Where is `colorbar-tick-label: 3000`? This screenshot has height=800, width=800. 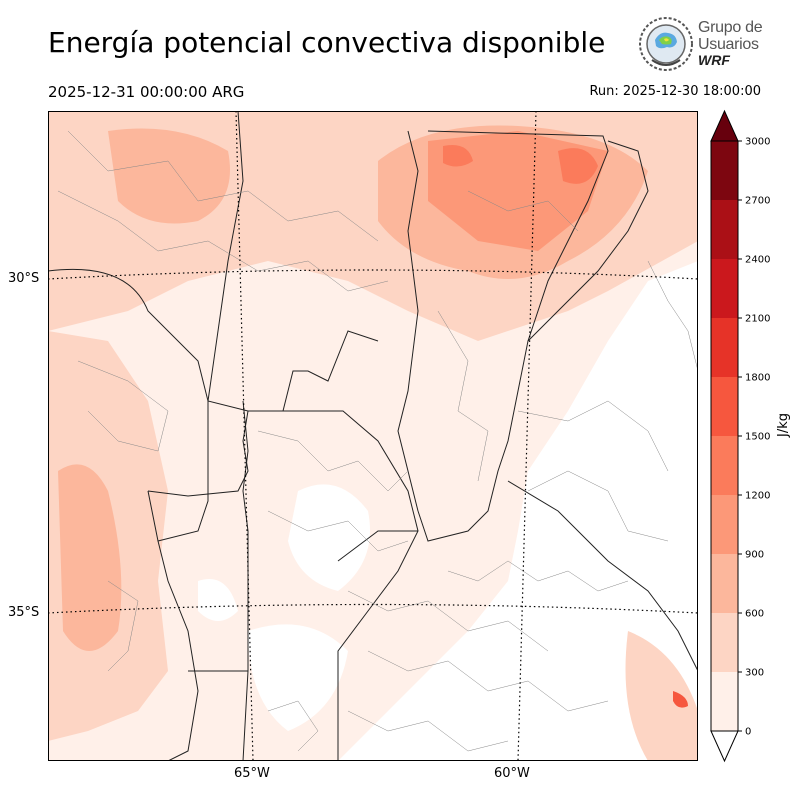
colorbar-tick-label: 3000 is located at coordinates (757, 142).